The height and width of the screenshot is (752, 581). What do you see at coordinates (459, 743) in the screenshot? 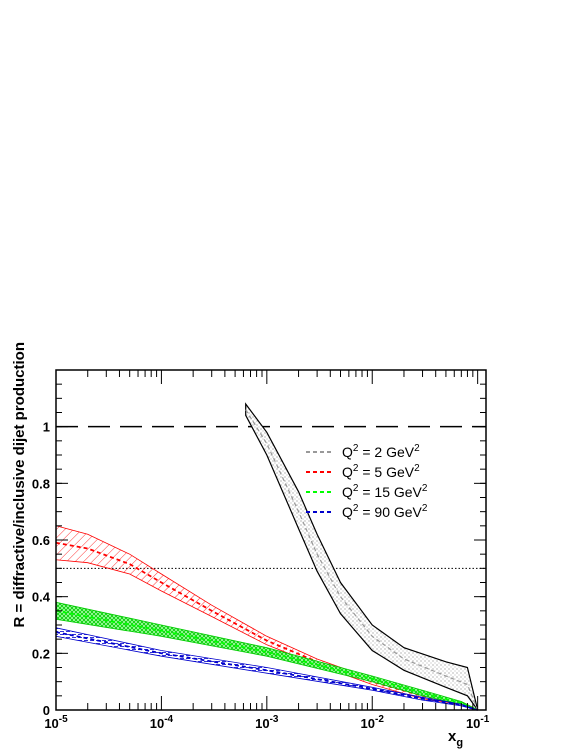
I see `x-axis-label-sub: g` at bounding box center [459, 743].